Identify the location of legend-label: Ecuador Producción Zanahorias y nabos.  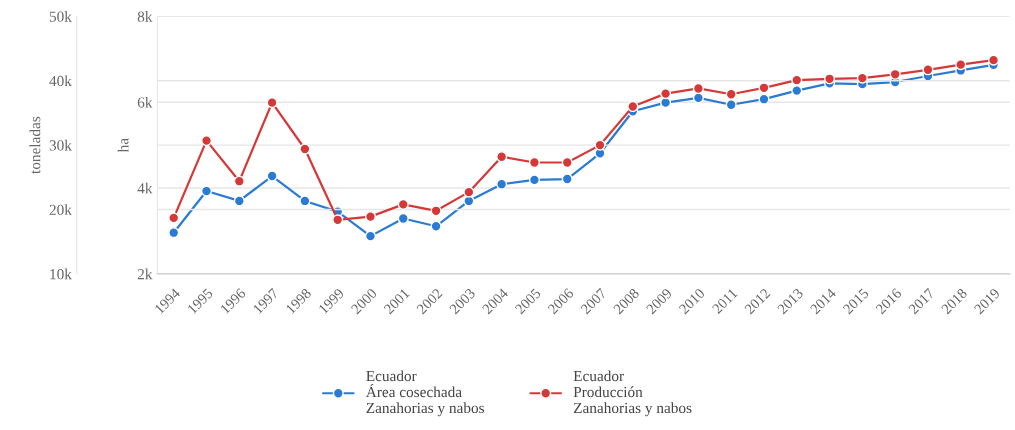
(632, 393).